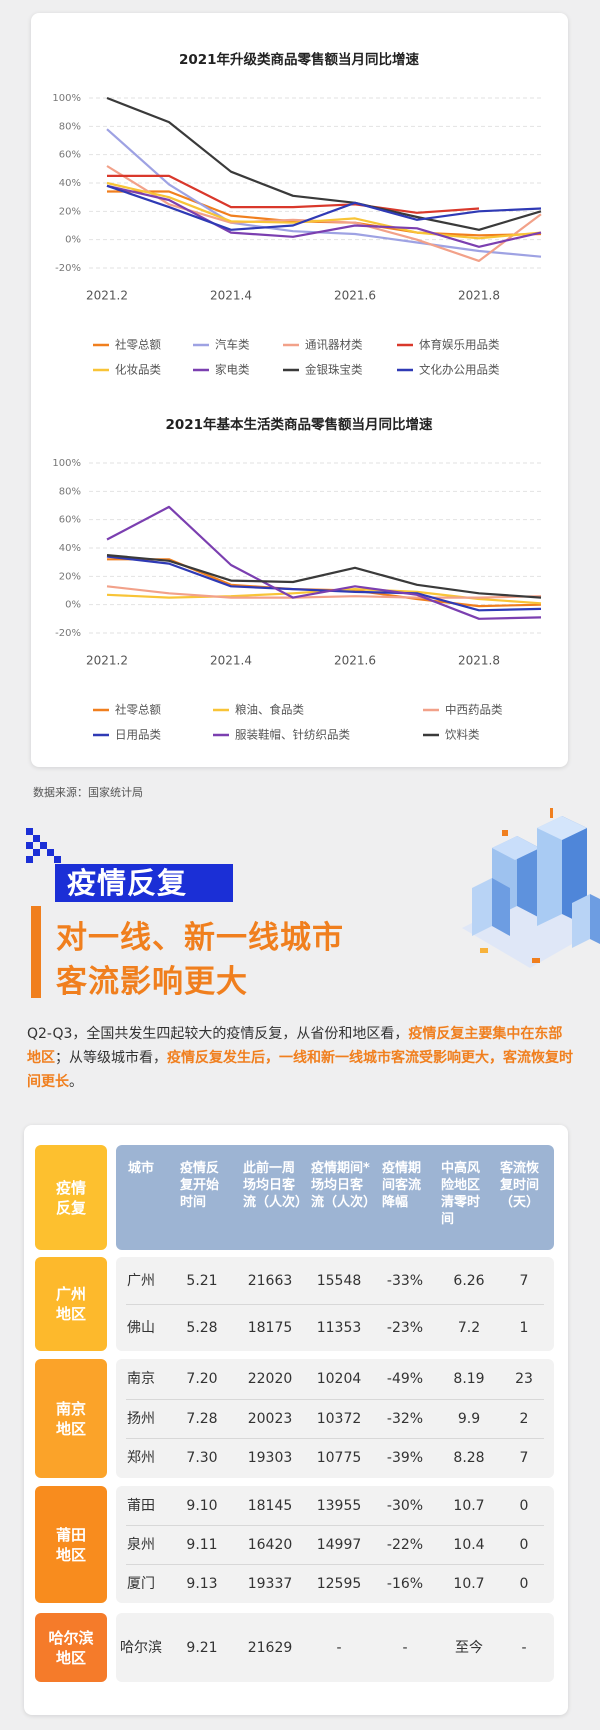 Image resolution: width=600 pixels, height=1730 pixels. What do you see at coordinates (269, 710) in the screenshot?
I see `legend-label: 粮油、食品类` at bounding box center [269, 710].